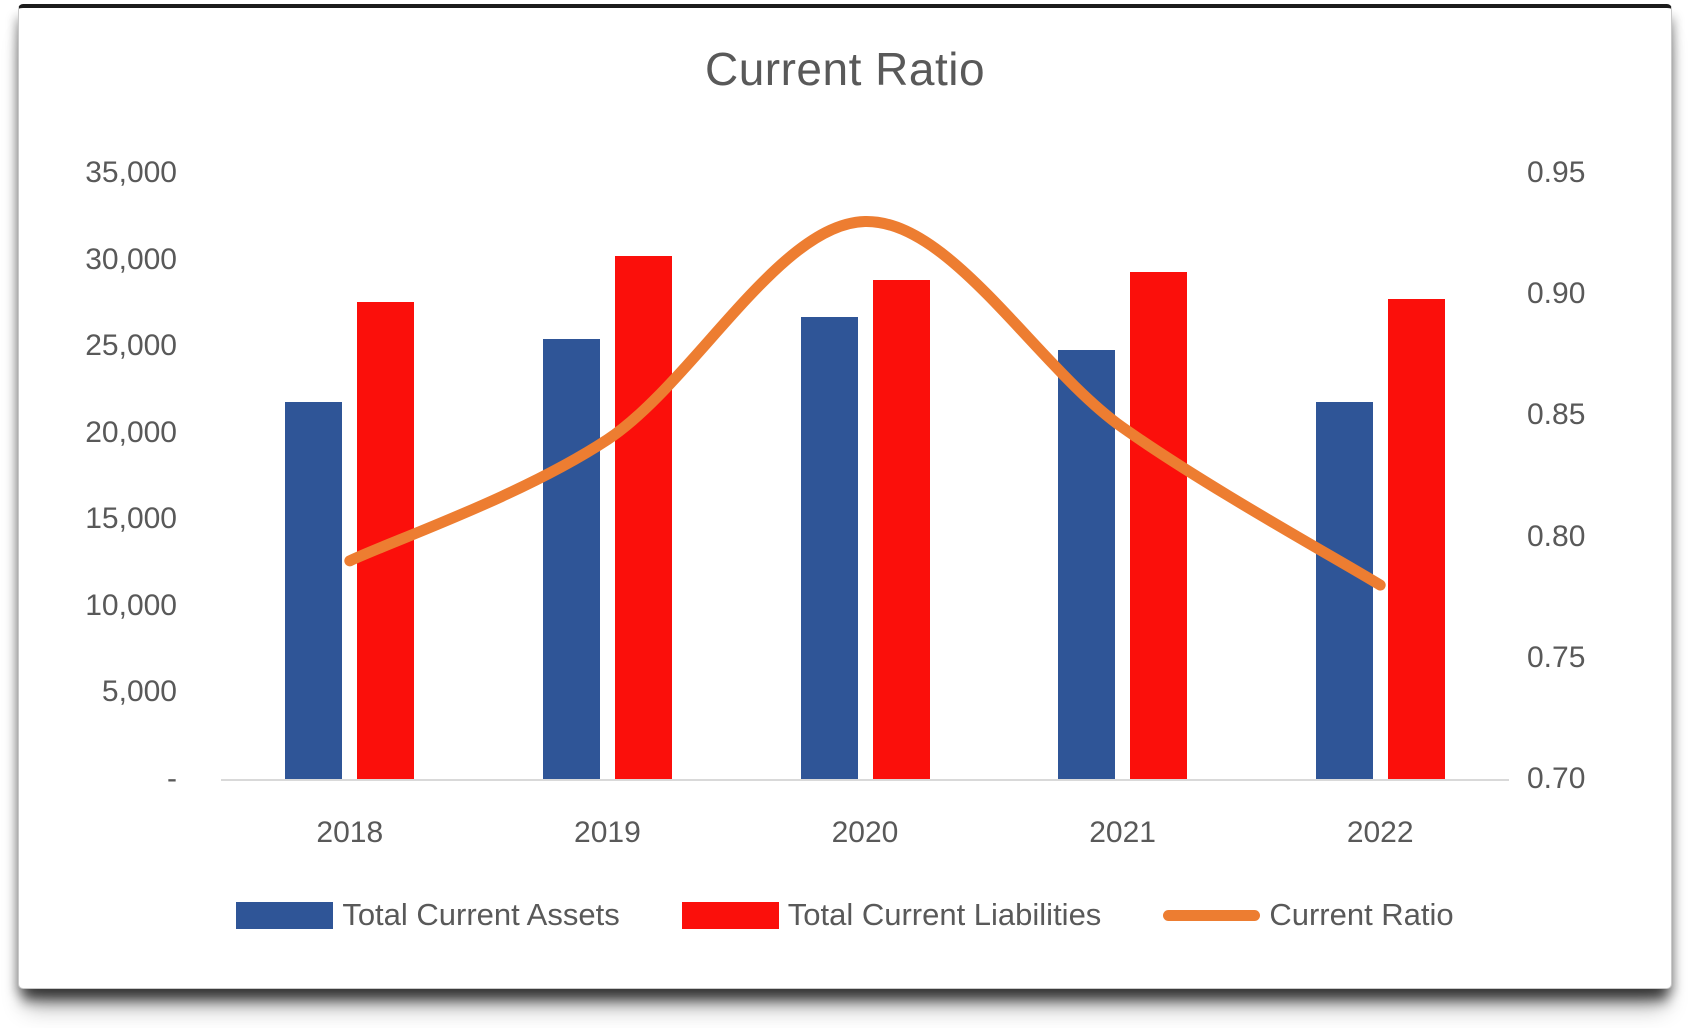 The height and width of the screenshot is (1028, 1688). I want to click on legend-swatch-current-ratio, so click(1212, 915).